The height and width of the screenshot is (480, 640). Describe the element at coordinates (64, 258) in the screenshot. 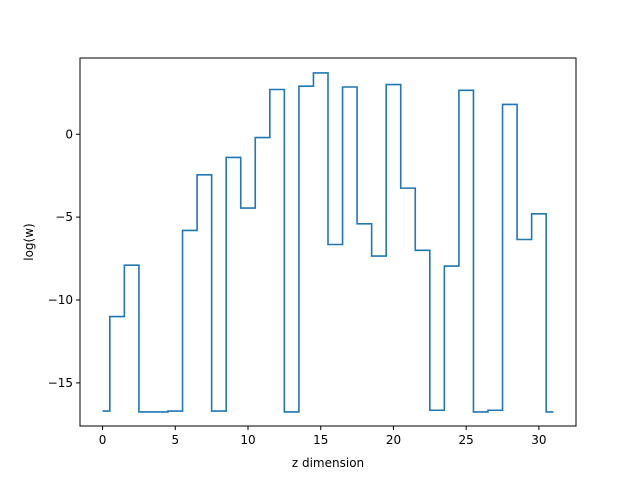

I see `y-axis-ticks: −15 −10 −5 0` at that location.